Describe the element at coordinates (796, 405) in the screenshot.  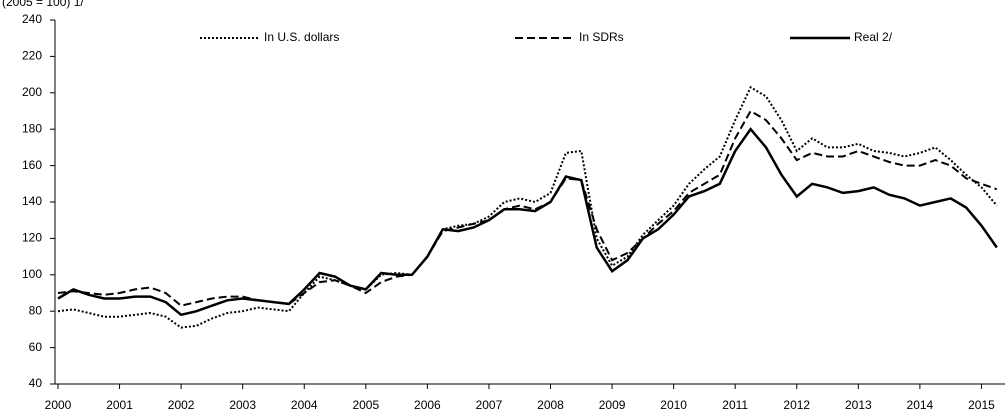
I see `x-tick-label: 2012` at that location.